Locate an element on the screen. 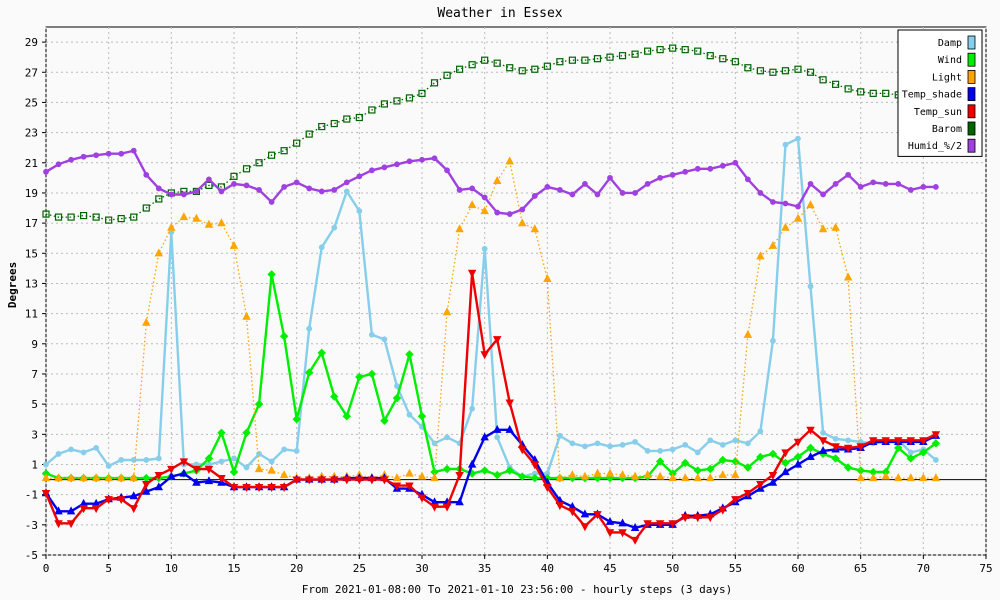  x-tick-label: 20 is located at coordinates (296, 568).